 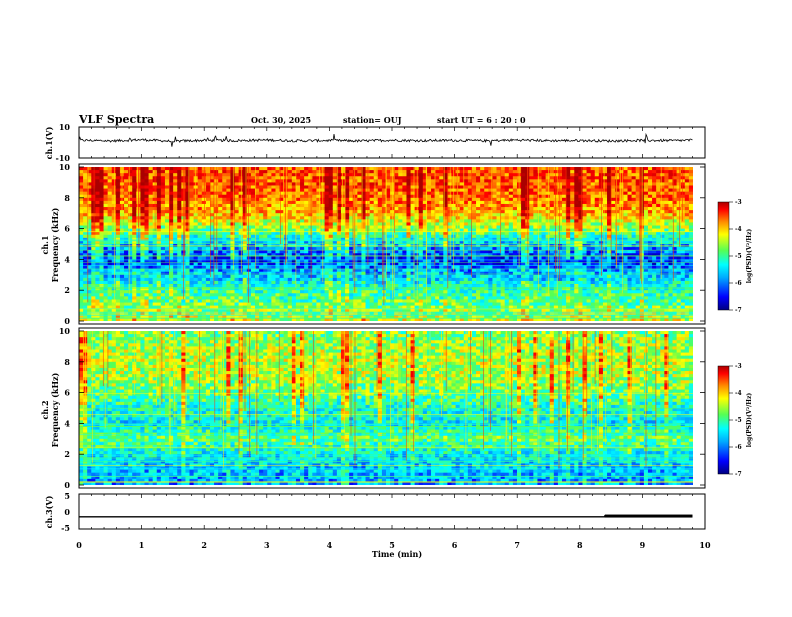 What do you see at coordinates (67, 393) in the screenshot?
I see `spec2-ytick-6: 6` at bounding box center [67, 393].